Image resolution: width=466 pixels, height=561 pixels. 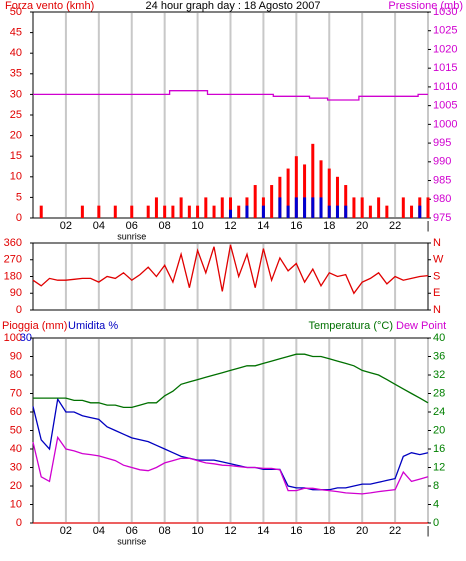 What do you see at coordinates (13, 243) in the screenshot?
I see `y-tick-label: 360` at bounding box center [13, 243].